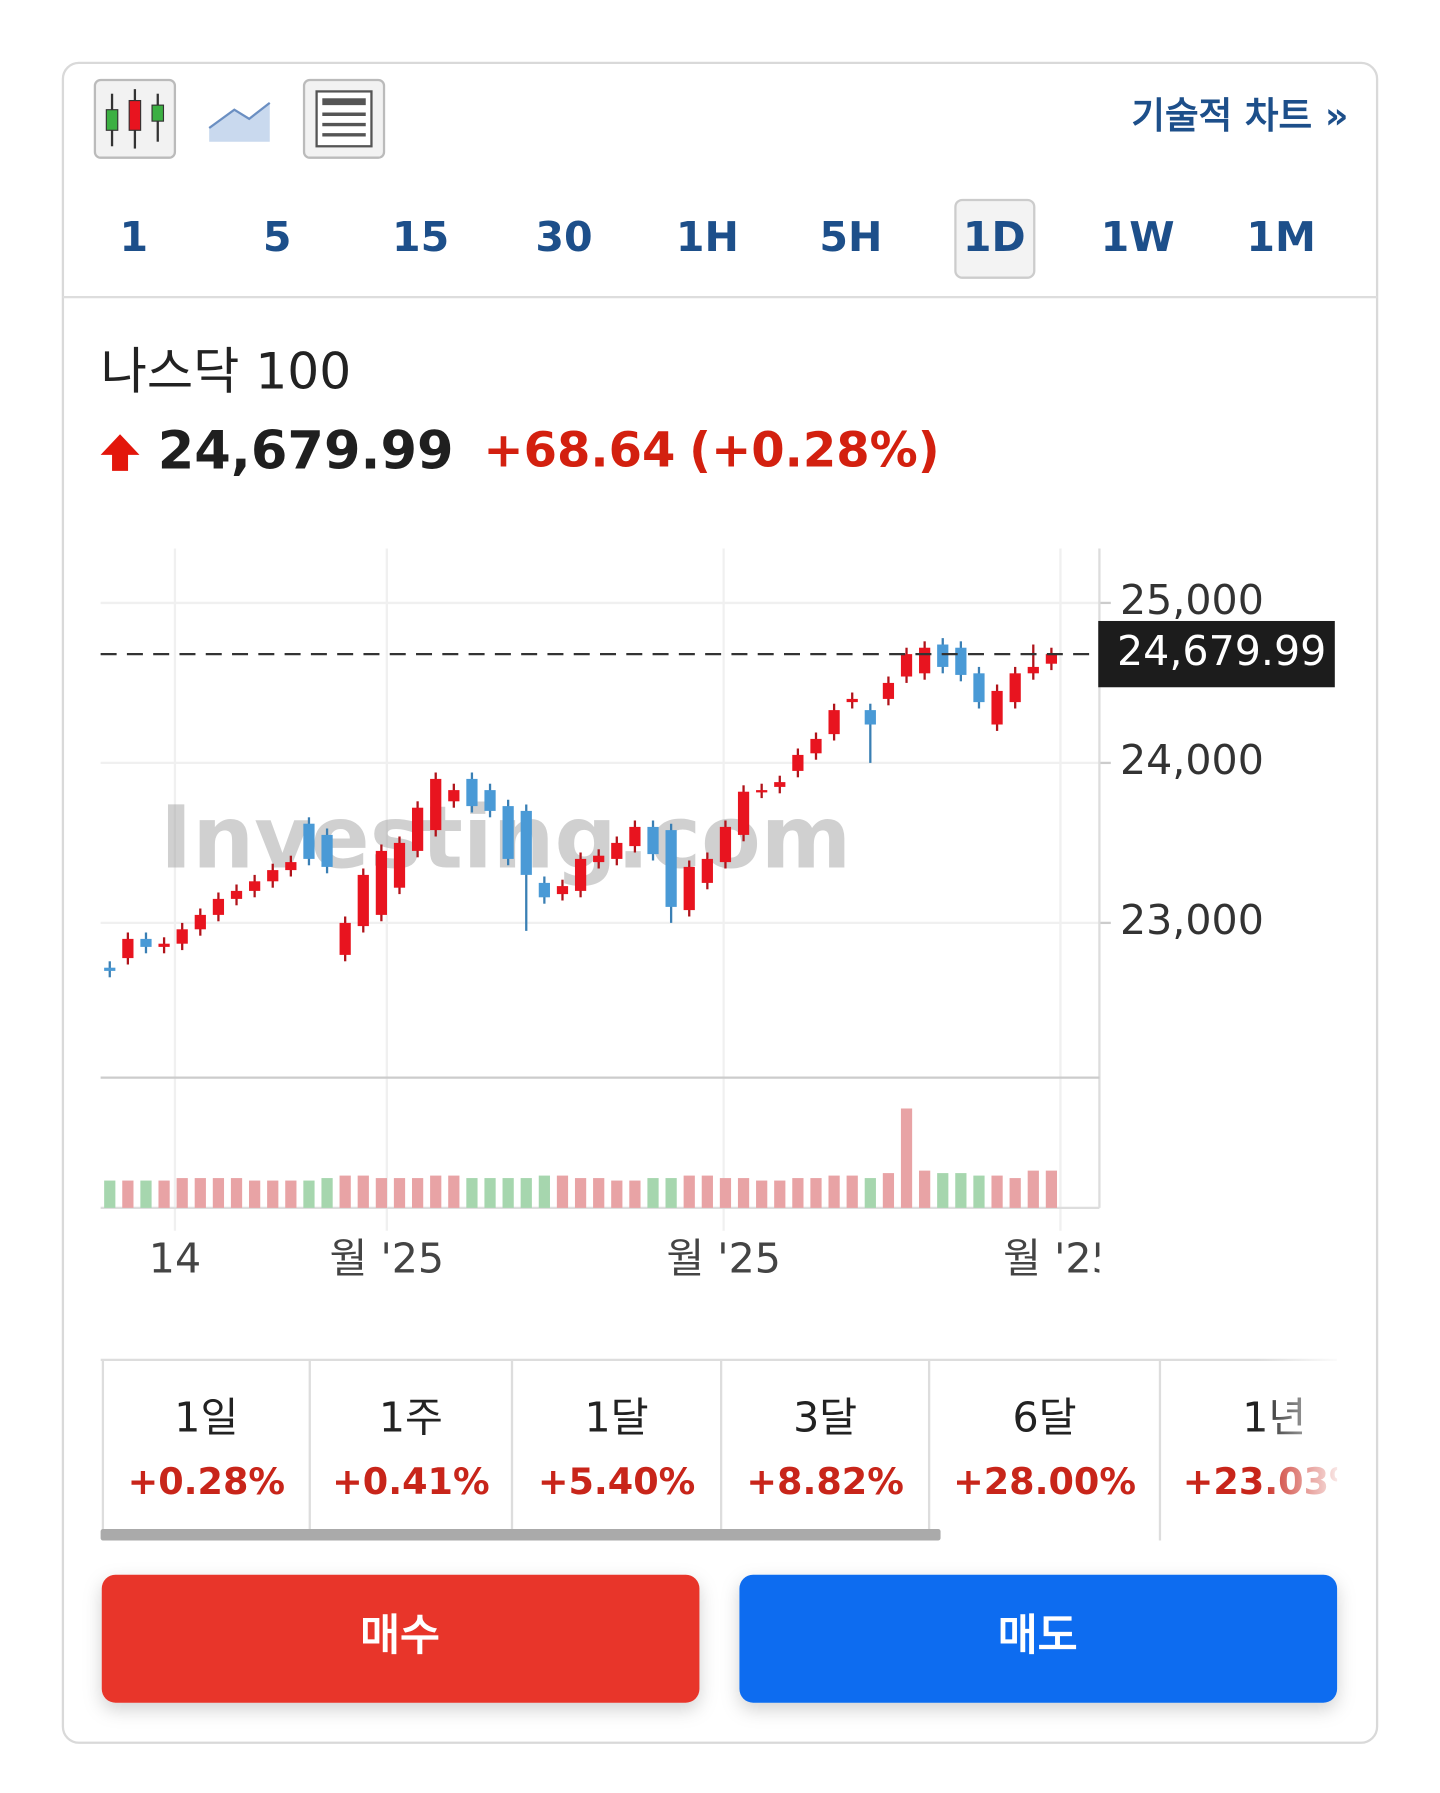 The image size is (1440, 1793). Describe the element at coordinates (1192, 600) in the screenshot. I see `y-tick-label: 25,000` at that location.